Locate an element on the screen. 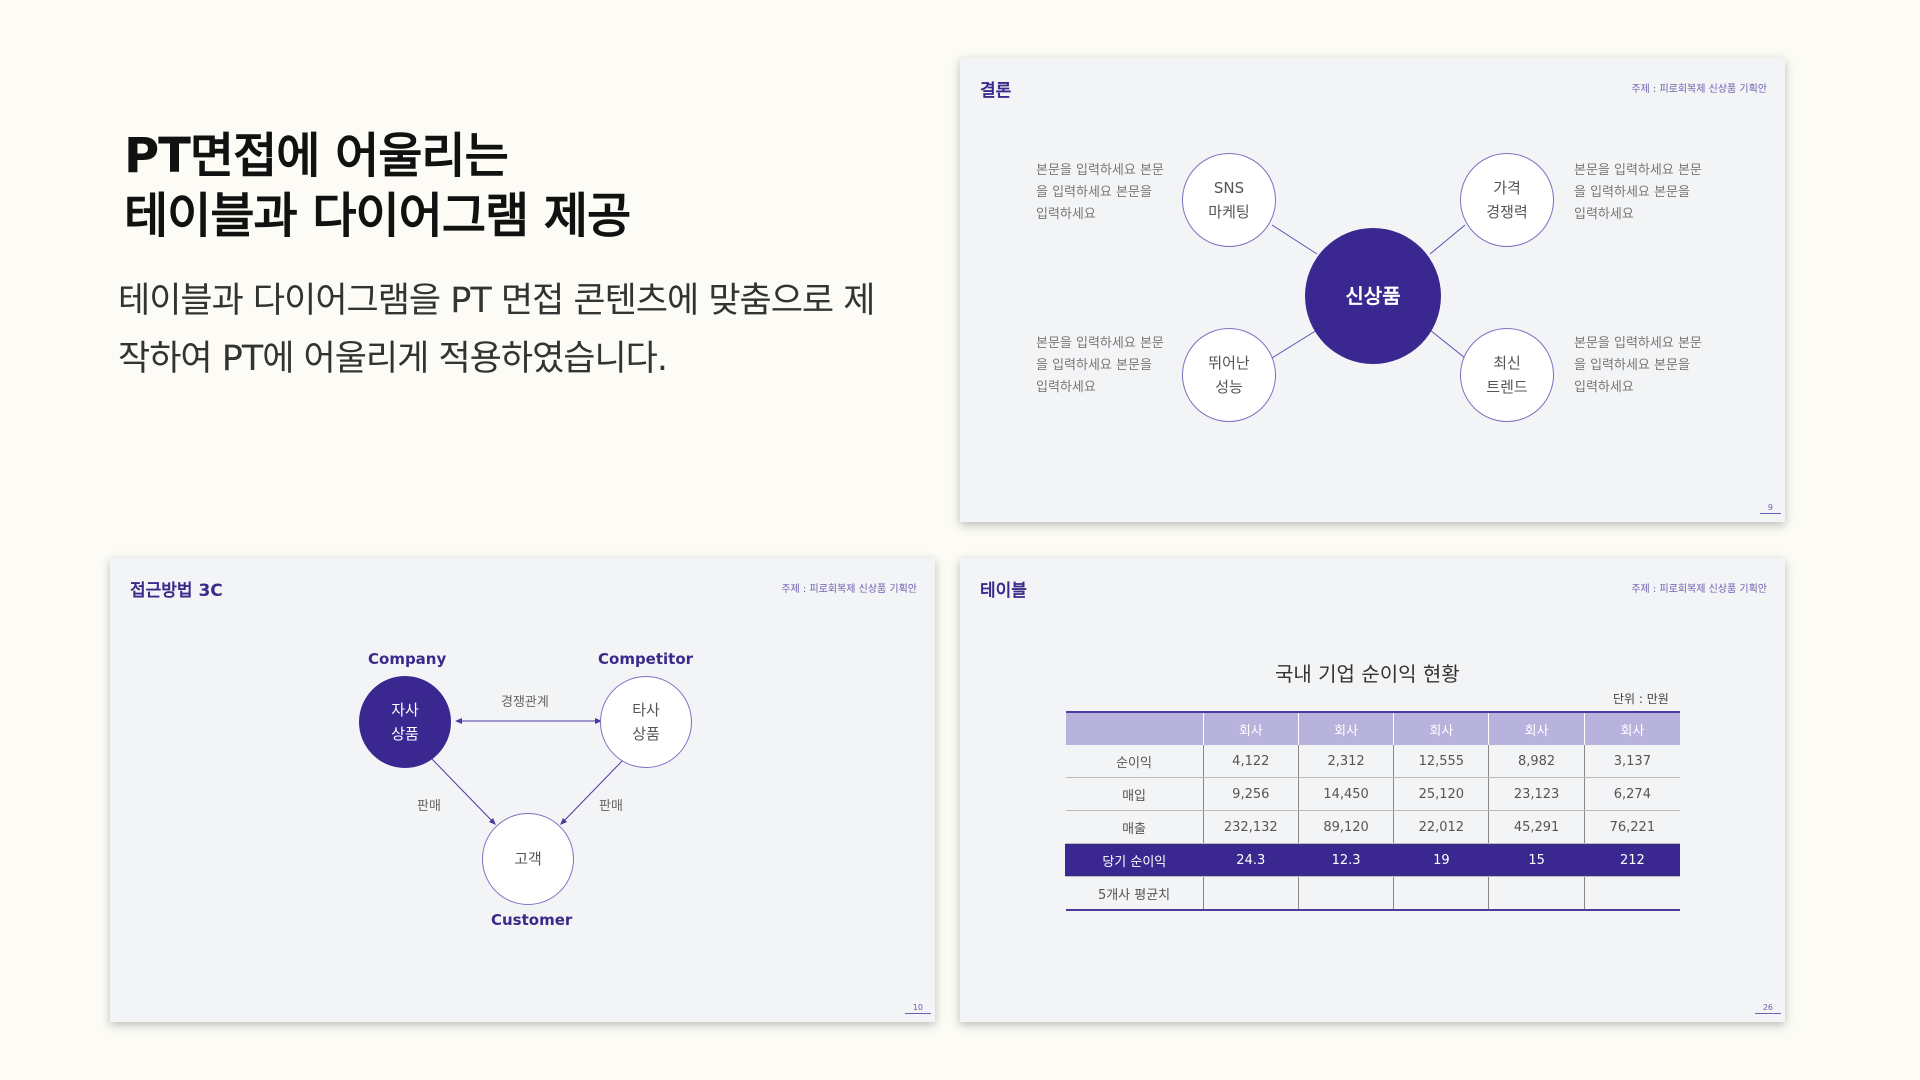 The width and height of the screenshot is (1920, 1080). competitor-heading: Competitor is located at coordinates (646, 659).